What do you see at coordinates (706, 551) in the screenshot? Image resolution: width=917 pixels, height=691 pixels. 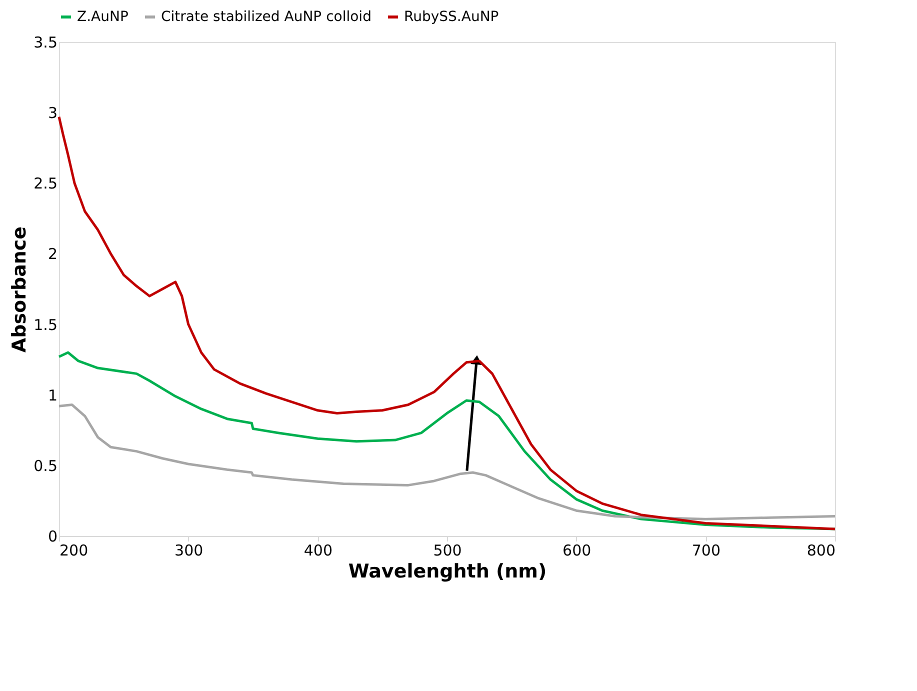 I see `x-tick-label: 700` at bounding box center [706, 551].